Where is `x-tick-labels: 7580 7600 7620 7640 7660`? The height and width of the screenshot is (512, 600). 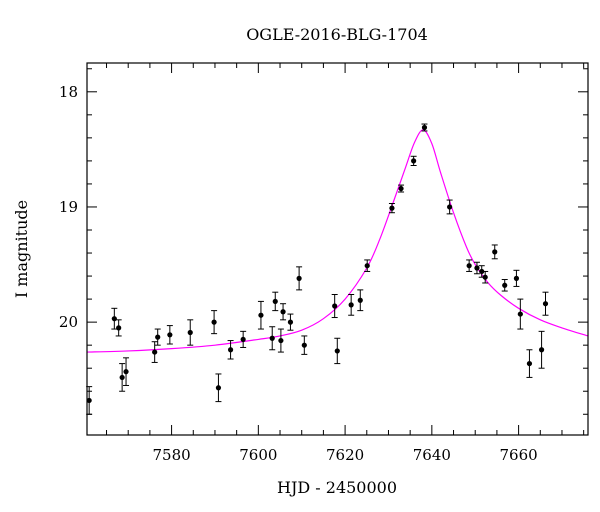
x-tick-labels: 7580 7600 7620 7640 7660 is located at coordinates (344, 455).